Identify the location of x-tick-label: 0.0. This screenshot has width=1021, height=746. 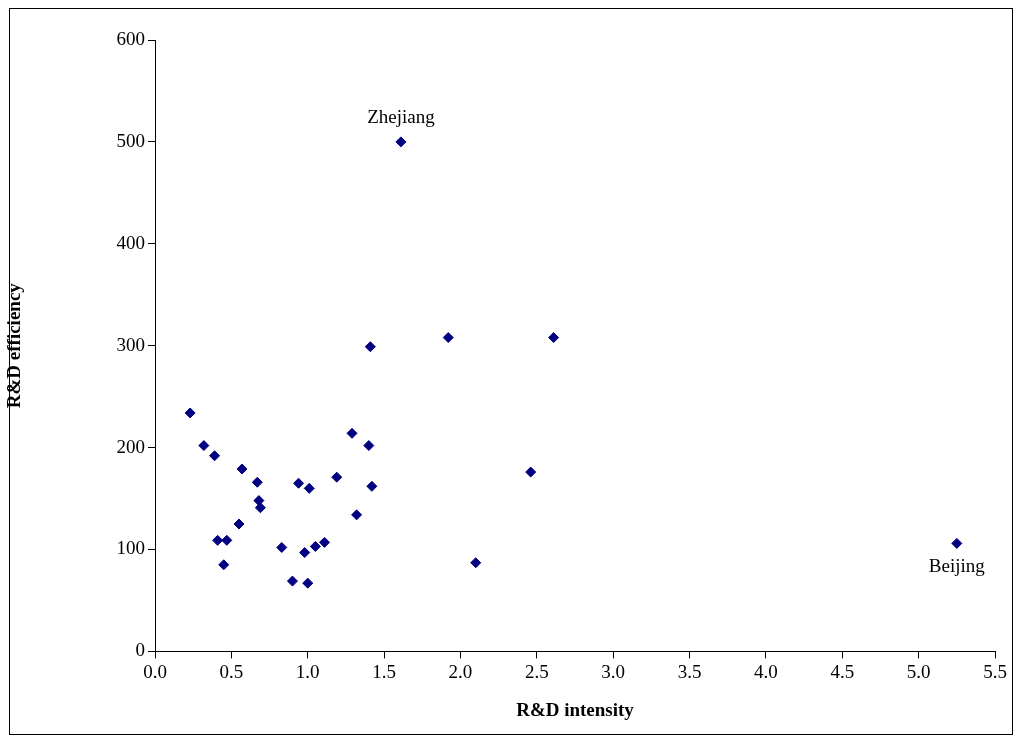
(155, 671).